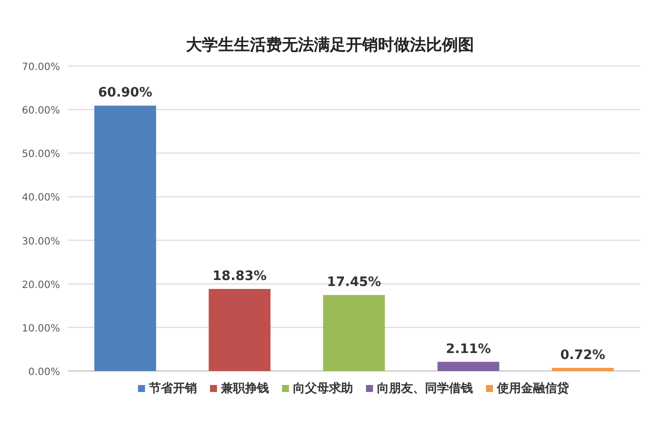  I want to click on y-tick-label: 50.00%, so click(41, 154).